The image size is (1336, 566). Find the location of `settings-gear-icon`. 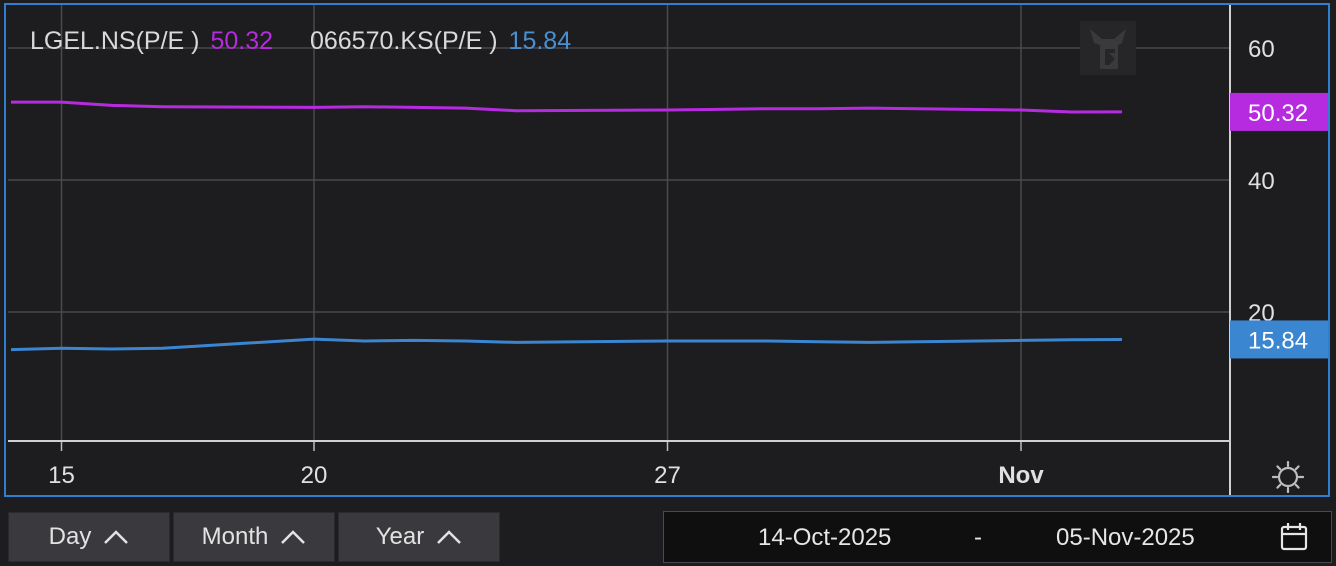

settings-gear-icon is located at coordinates (1288, 477).